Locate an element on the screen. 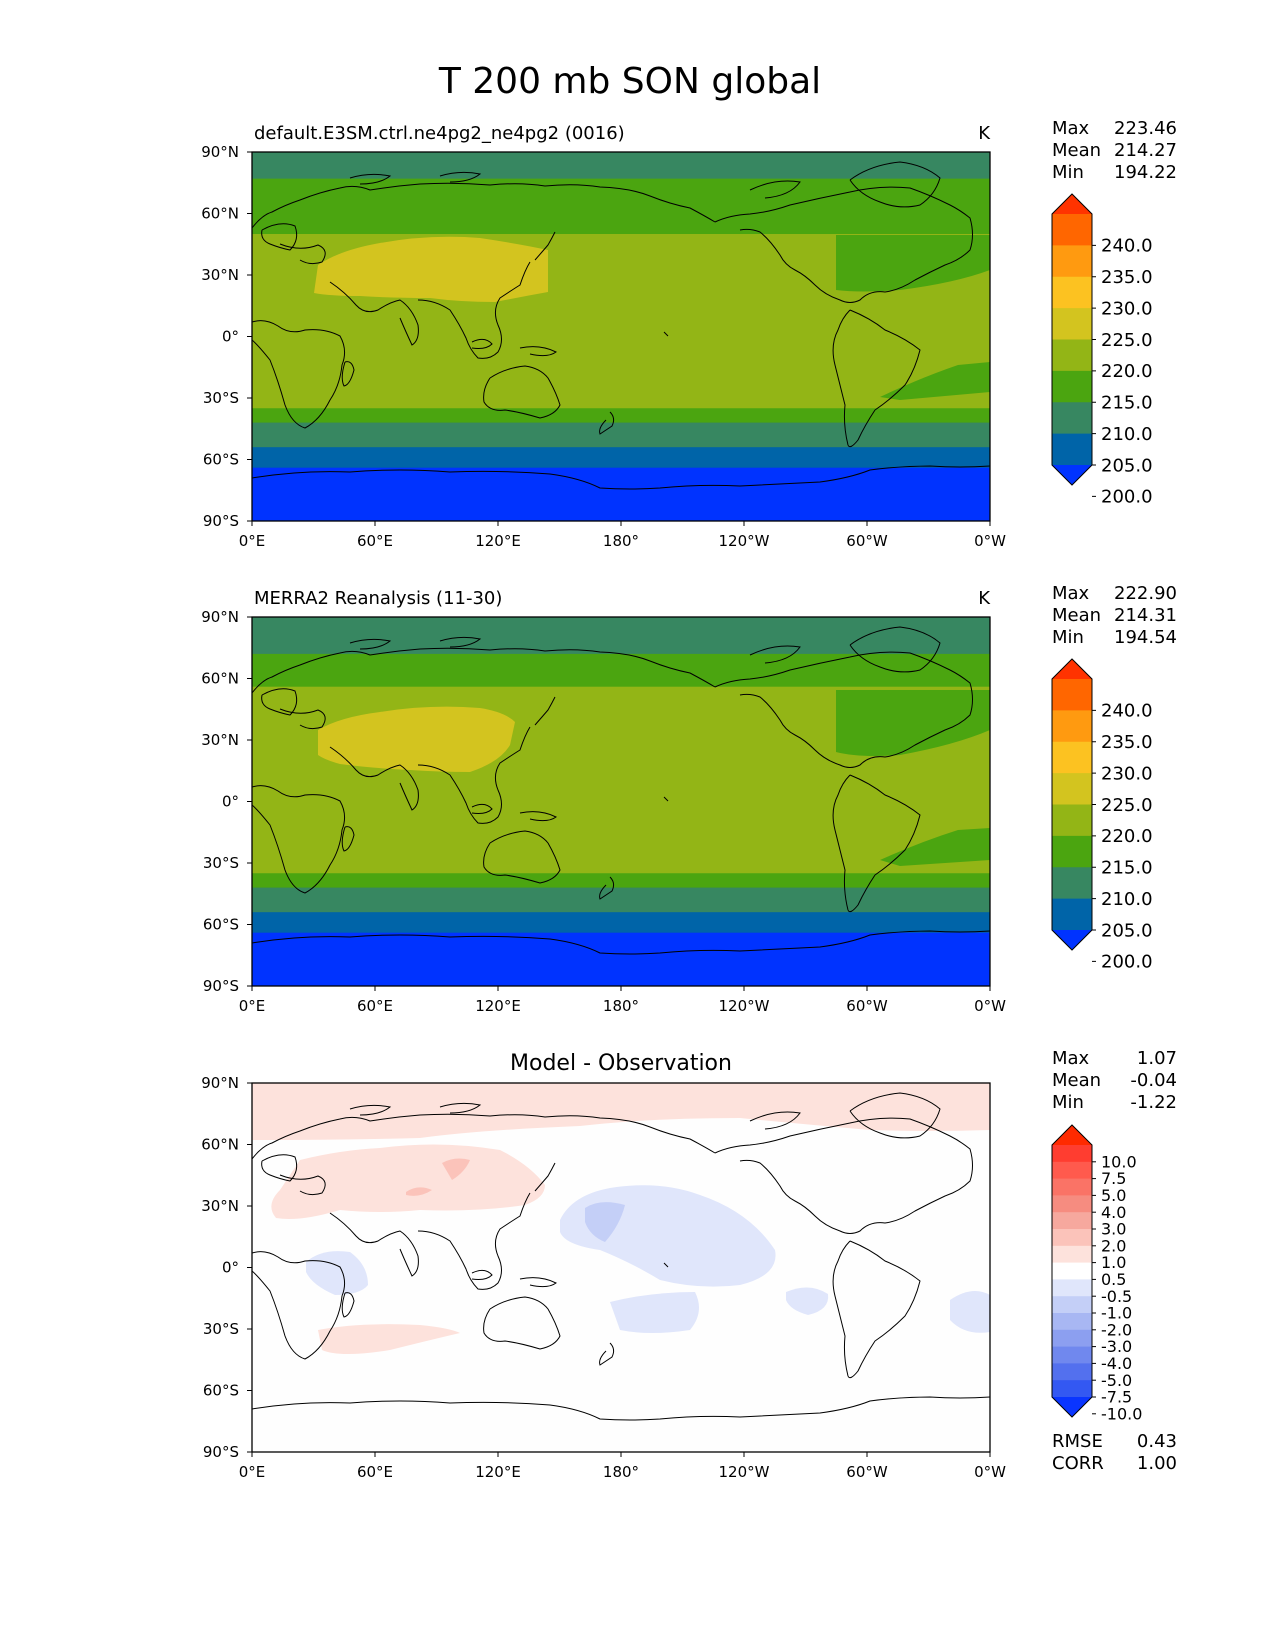  panel-units-model: K is located at coordinates (984, 133).